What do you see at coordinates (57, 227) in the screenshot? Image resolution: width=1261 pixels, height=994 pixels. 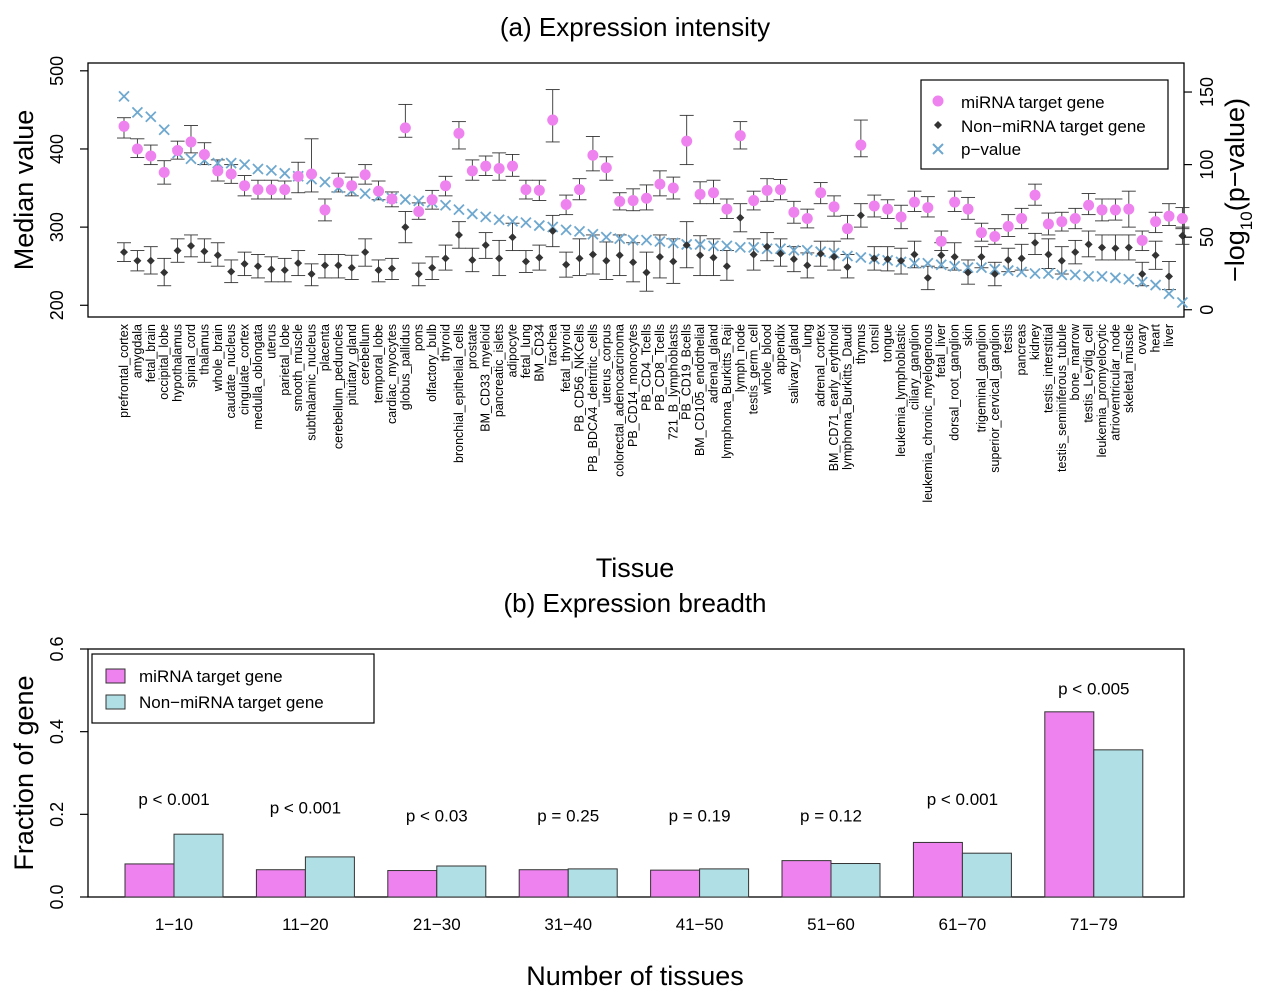 I see `a-ytick-label: 300` at bounding box center [57, 227].